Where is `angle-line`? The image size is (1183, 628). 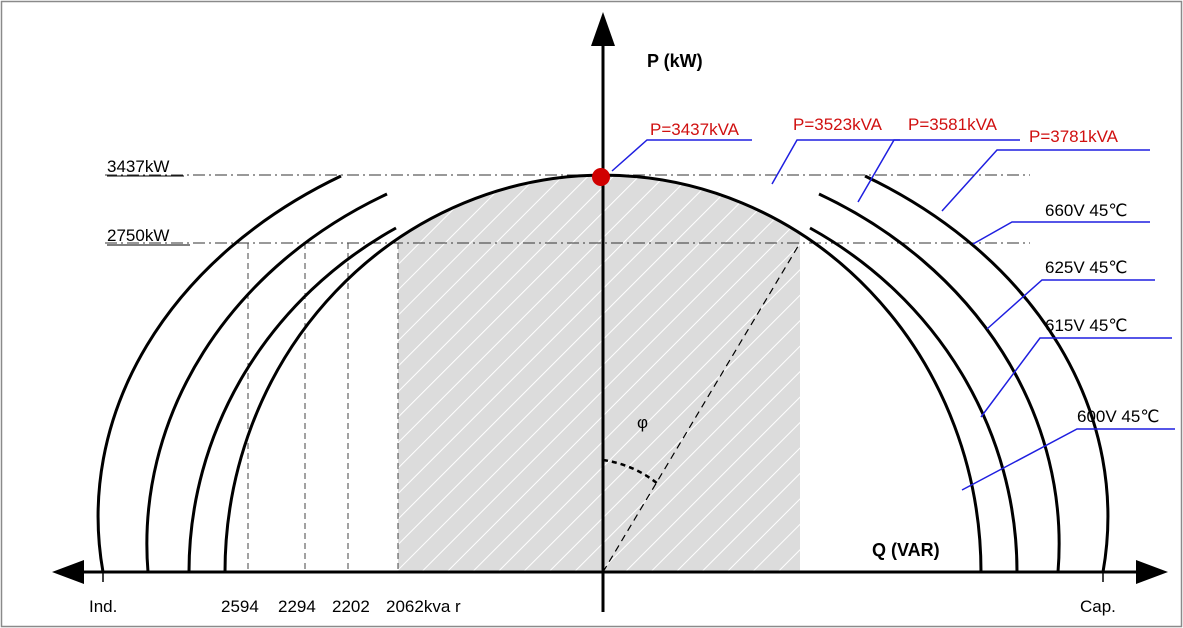
angle-line is located at coordinates (701, 407).